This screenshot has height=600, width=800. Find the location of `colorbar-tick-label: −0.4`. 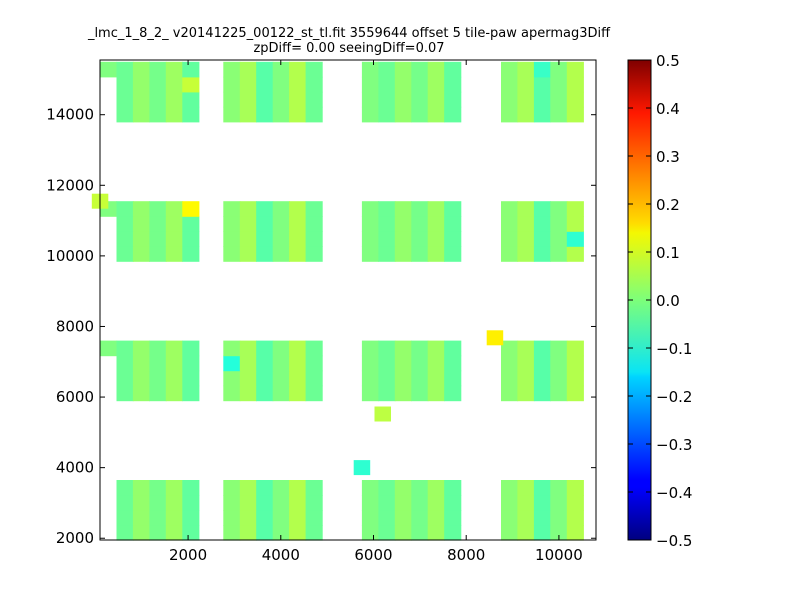

colorbar-tick-label: −0.4 is located at coordinates (674, 493).